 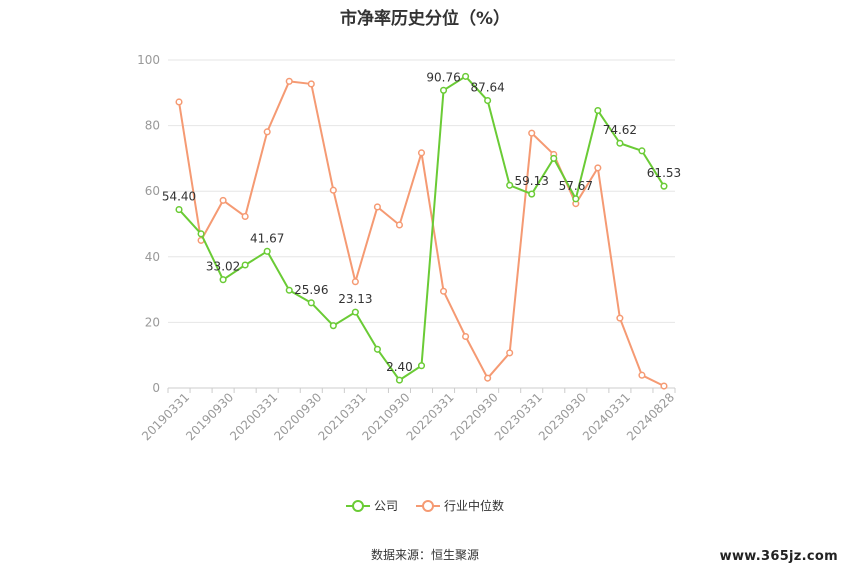 What do you see at coordinates (311, 290) in the screenshot?
I see `data-label: 25.96` at bounding box center [311, 290].